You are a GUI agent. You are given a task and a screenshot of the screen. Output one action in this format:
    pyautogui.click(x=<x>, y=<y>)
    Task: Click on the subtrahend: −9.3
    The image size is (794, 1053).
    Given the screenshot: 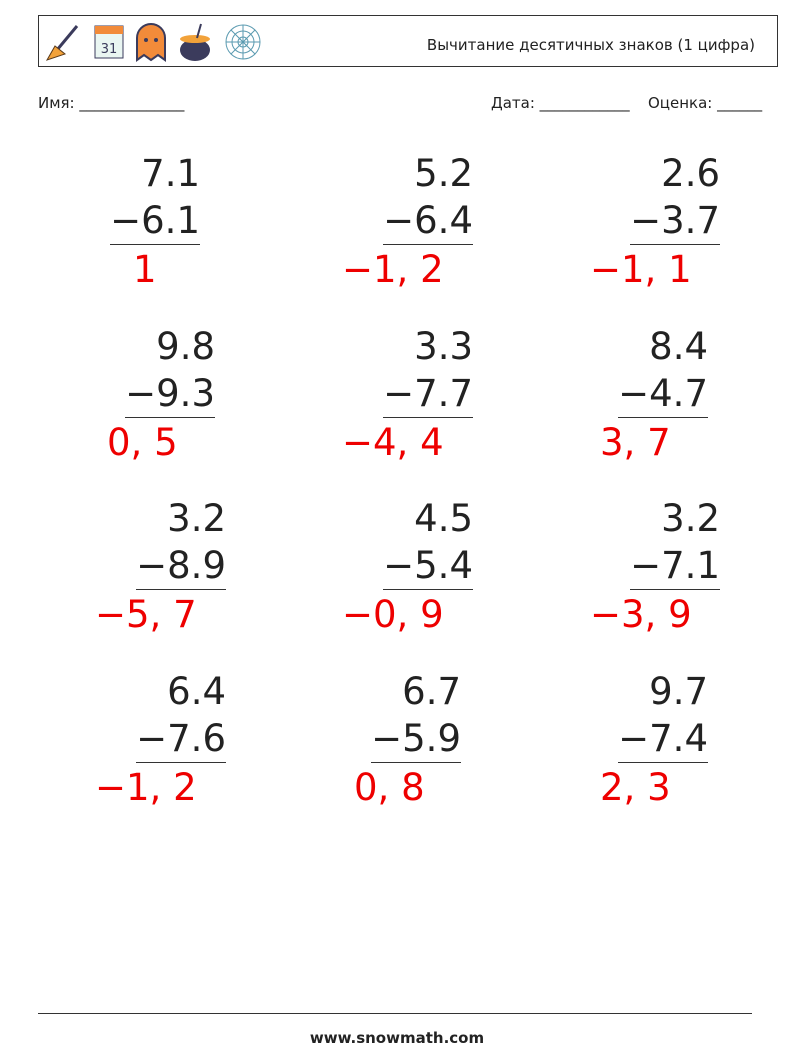 What is the action you would take?
    pyautogui.click(x=170, y=393)
    